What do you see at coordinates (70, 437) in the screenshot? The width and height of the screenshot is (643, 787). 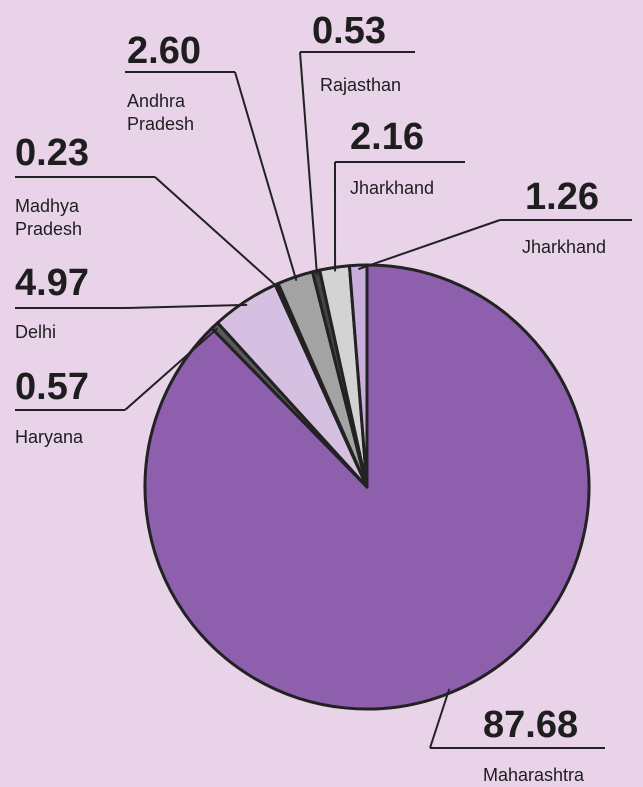 I see `category-label: Haryana` at bounding box center [70, 437].